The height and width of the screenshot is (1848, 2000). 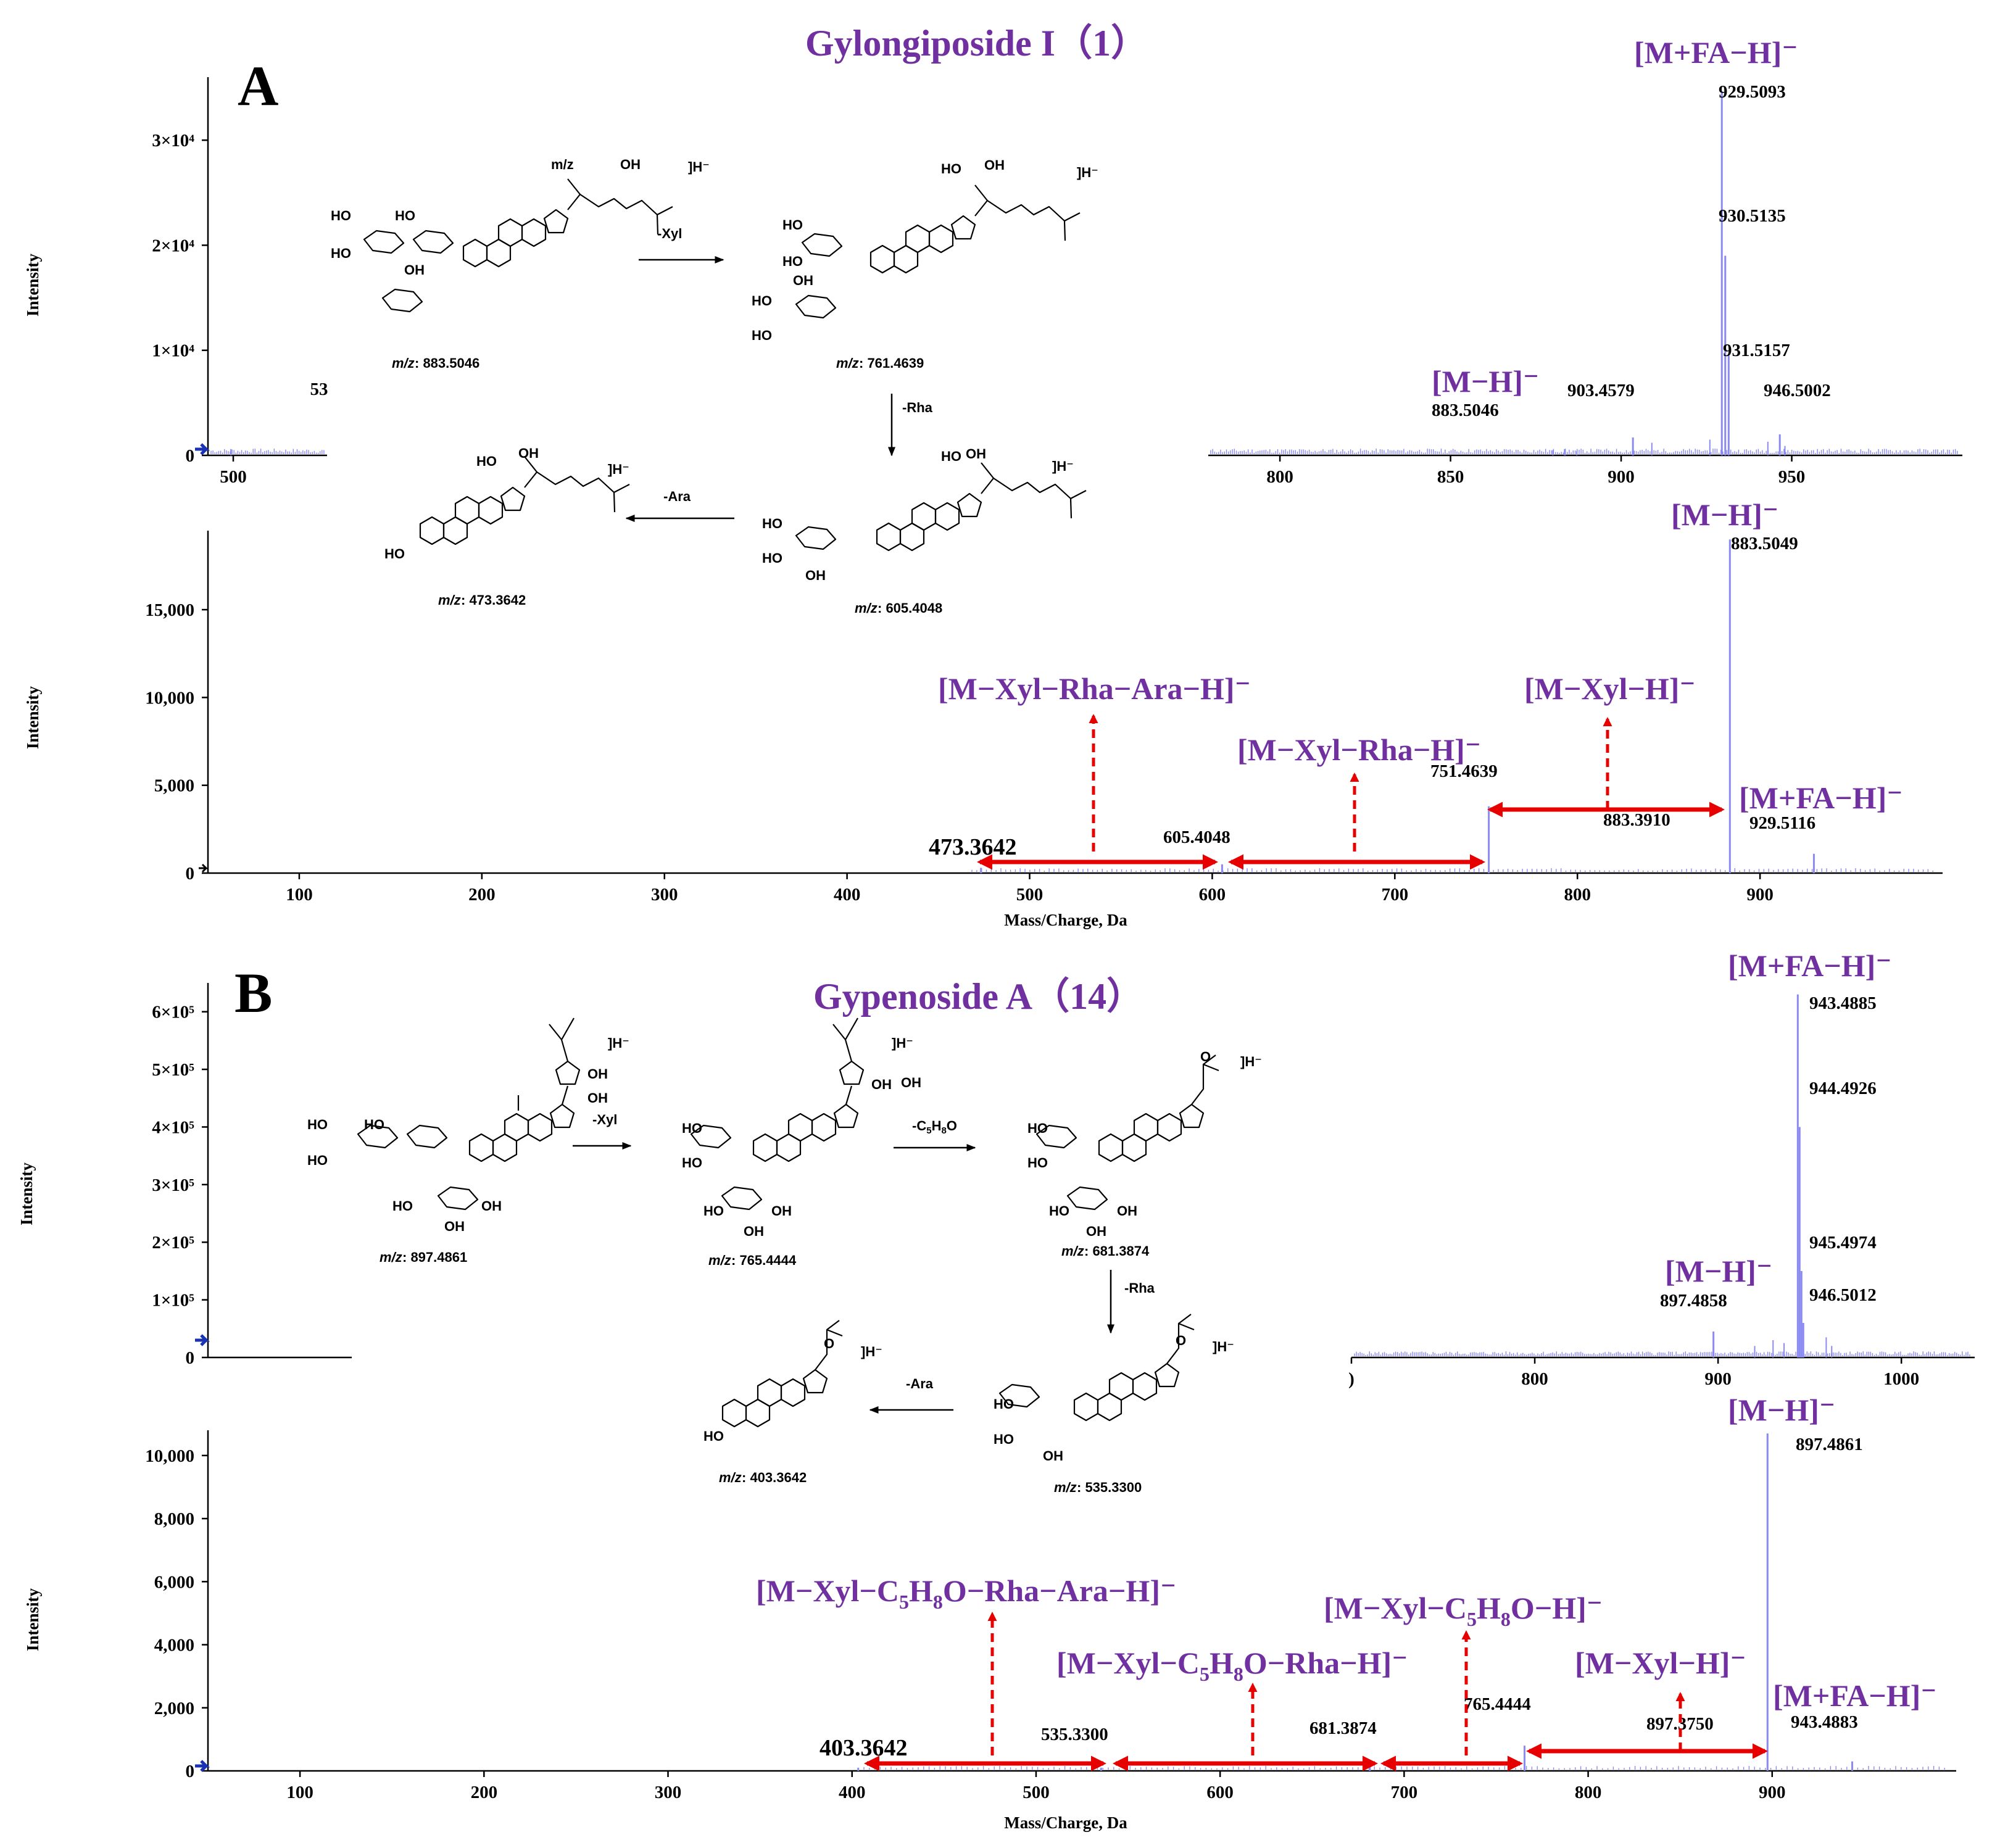 I want to click on b-ms1-ion-mh: [M−H]⁻, so click(x=1719, y=1271).